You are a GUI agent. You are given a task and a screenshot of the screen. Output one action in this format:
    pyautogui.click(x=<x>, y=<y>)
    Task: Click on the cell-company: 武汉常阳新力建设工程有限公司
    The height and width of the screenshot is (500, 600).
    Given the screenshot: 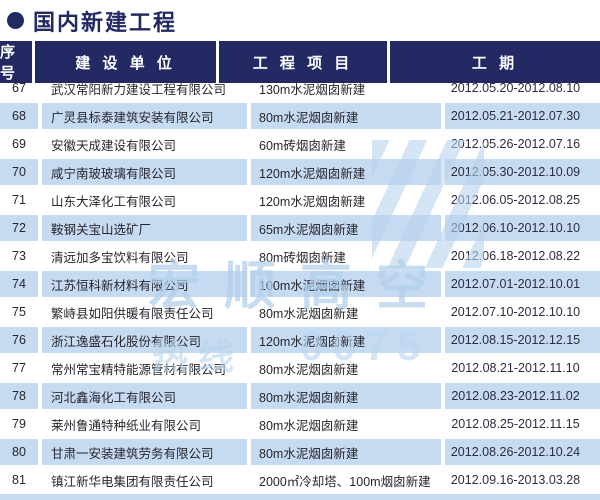 What is the action you would take?
    pyautogui.click(x=139, y=89)
    